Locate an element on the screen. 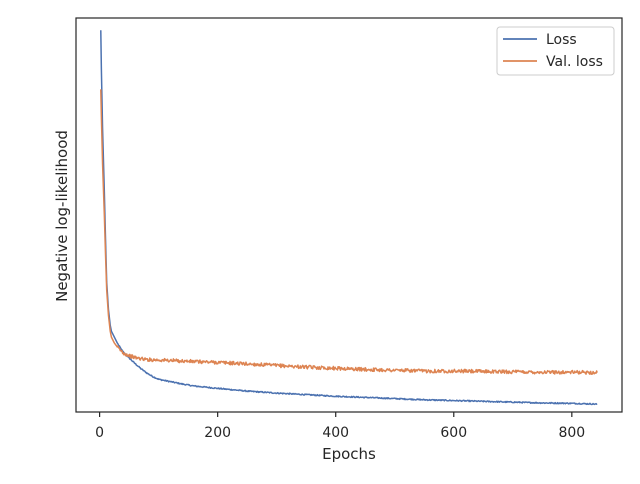 This screenshot has width=640, height=484. x-tick-label: 0 is located at coordinates (99, 433).